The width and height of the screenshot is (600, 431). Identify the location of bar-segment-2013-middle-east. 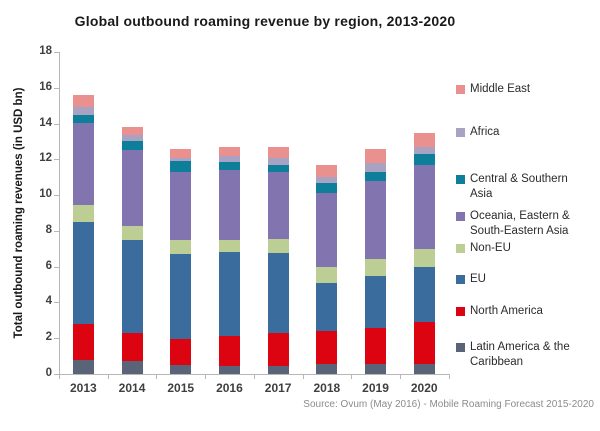
(83, 101).